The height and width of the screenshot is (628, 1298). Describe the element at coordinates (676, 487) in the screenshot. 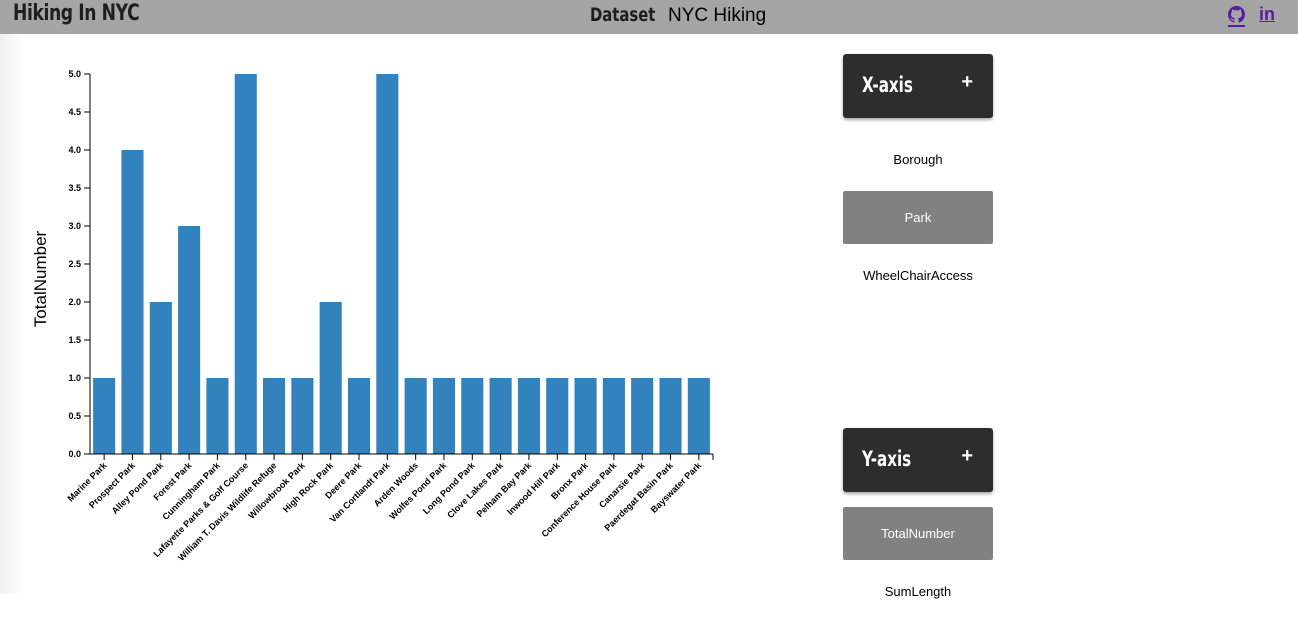

I see `x-tick-label: Bayswater Park` at that location.